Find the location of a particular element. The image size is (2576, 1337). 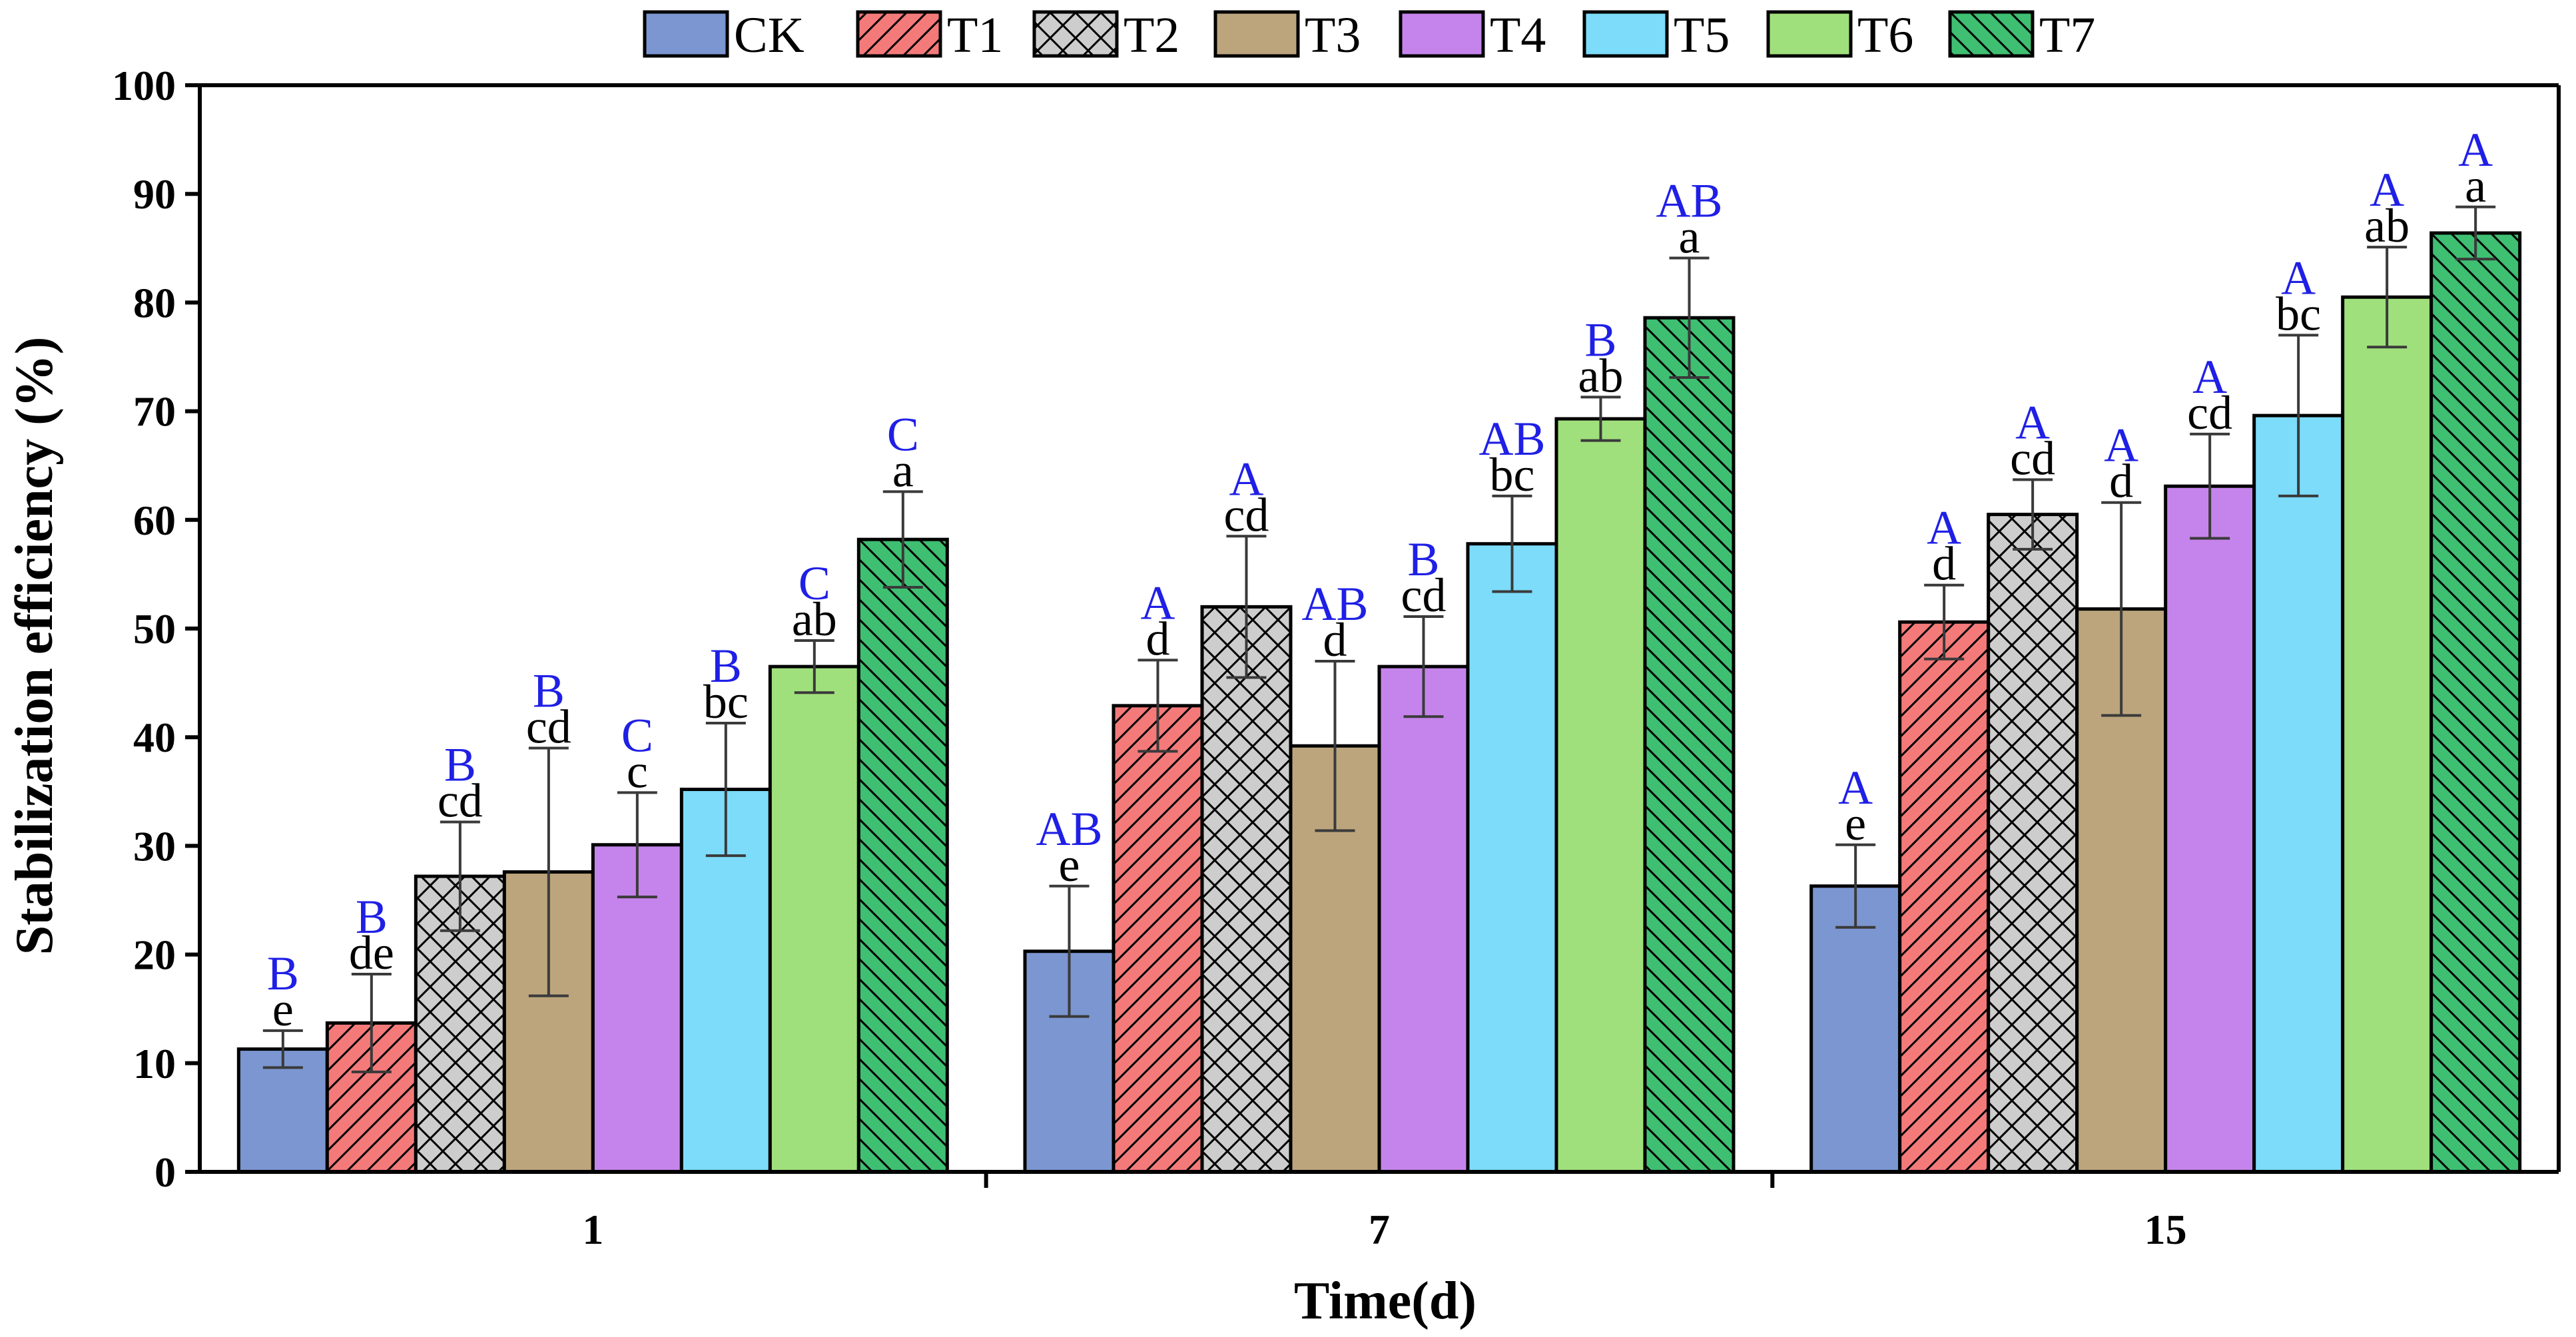

letter-lower-t5-day-7: bc is located at coordinates (1512, 474).